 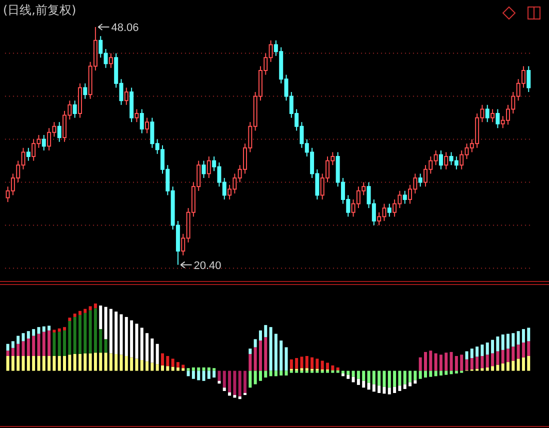 I want to click on annotation: 20.40, so click(x=208, y=266).